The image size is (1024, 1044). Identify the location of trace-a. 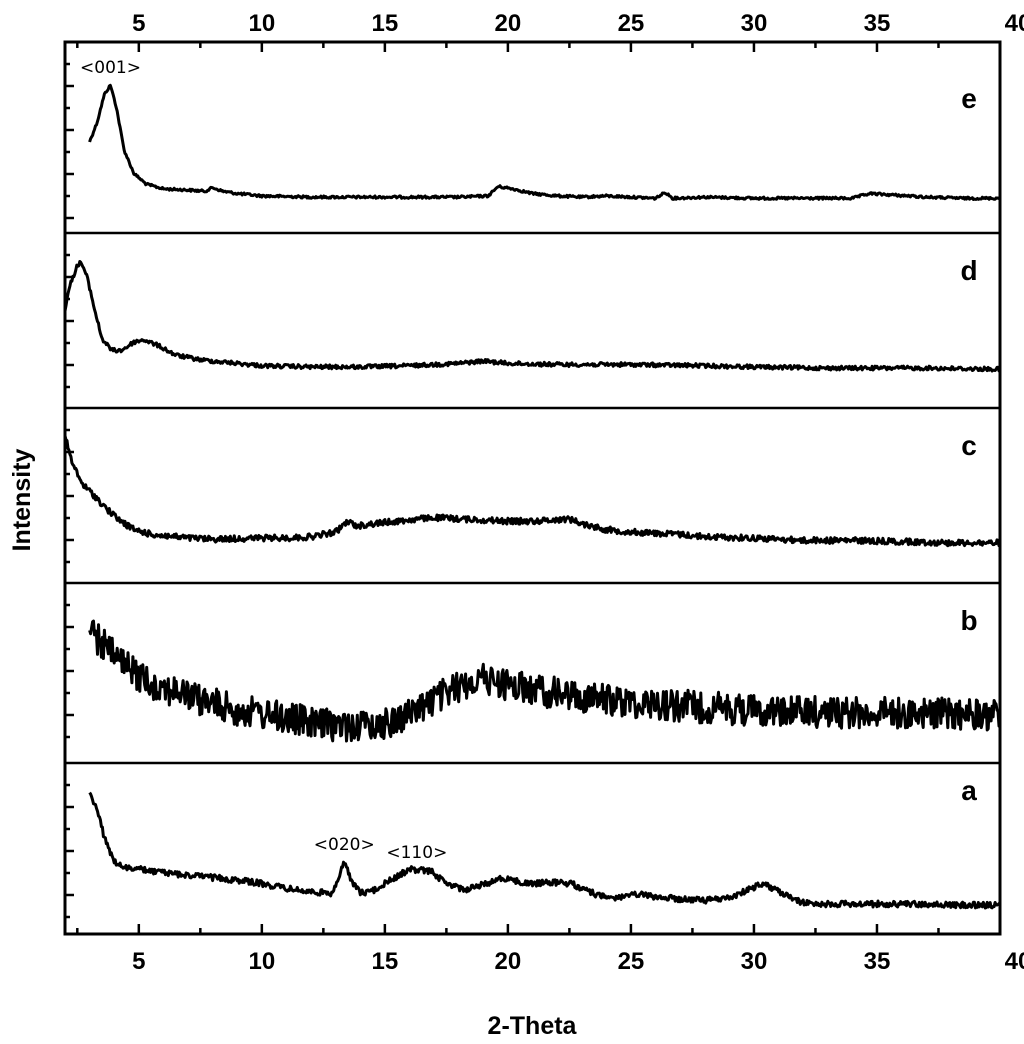
(544, 850).